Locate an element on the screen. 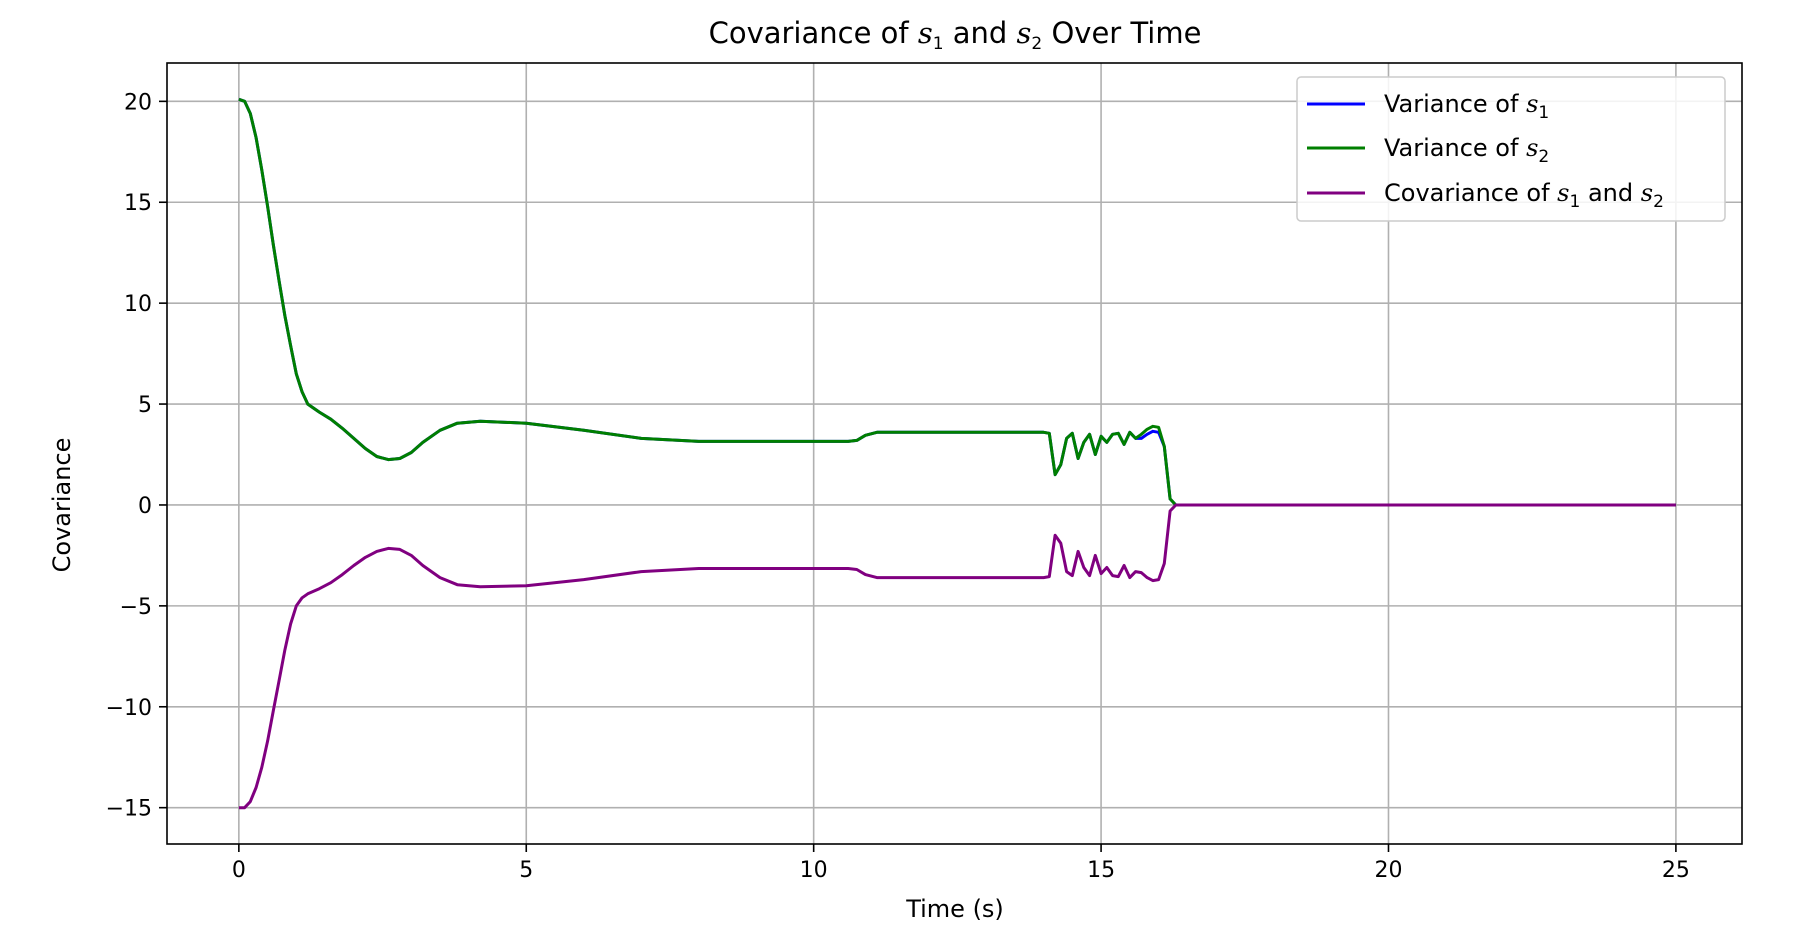 This screenshot has width=1800, height=938. y-tick-label: −10 is located at coordinates (129, 708).